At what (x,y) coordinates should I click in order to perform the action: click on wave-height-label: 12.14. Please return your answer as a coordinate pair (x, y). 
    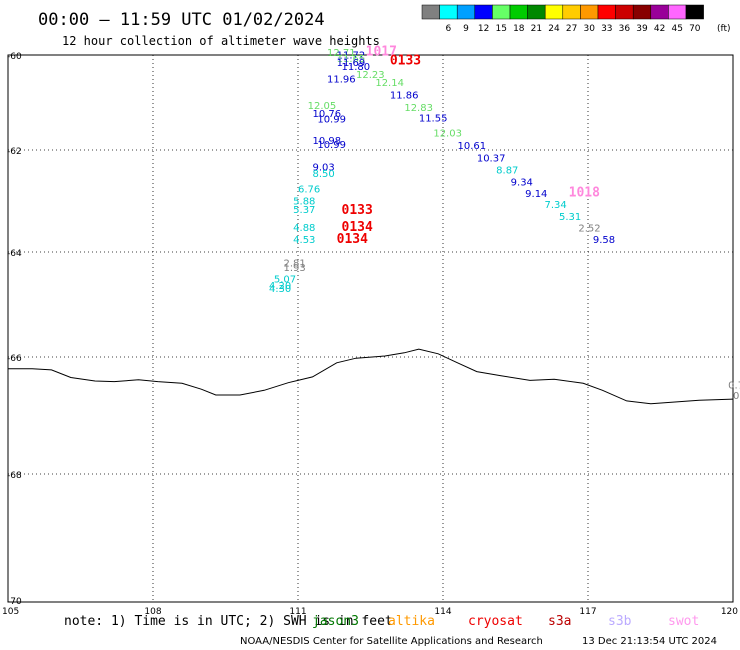
    Looking at the image, I should click on (389, 83).